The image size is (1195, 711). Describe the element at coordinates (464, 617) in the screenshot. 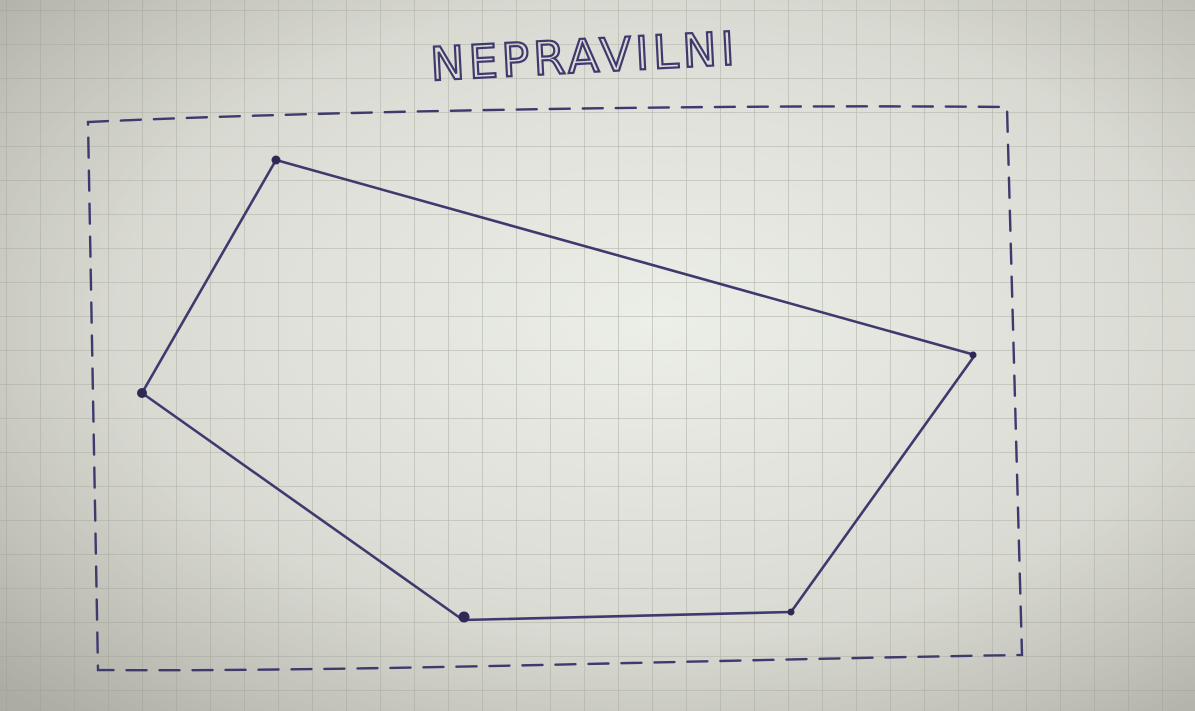

I see `vertex-bottom-left` at that location.